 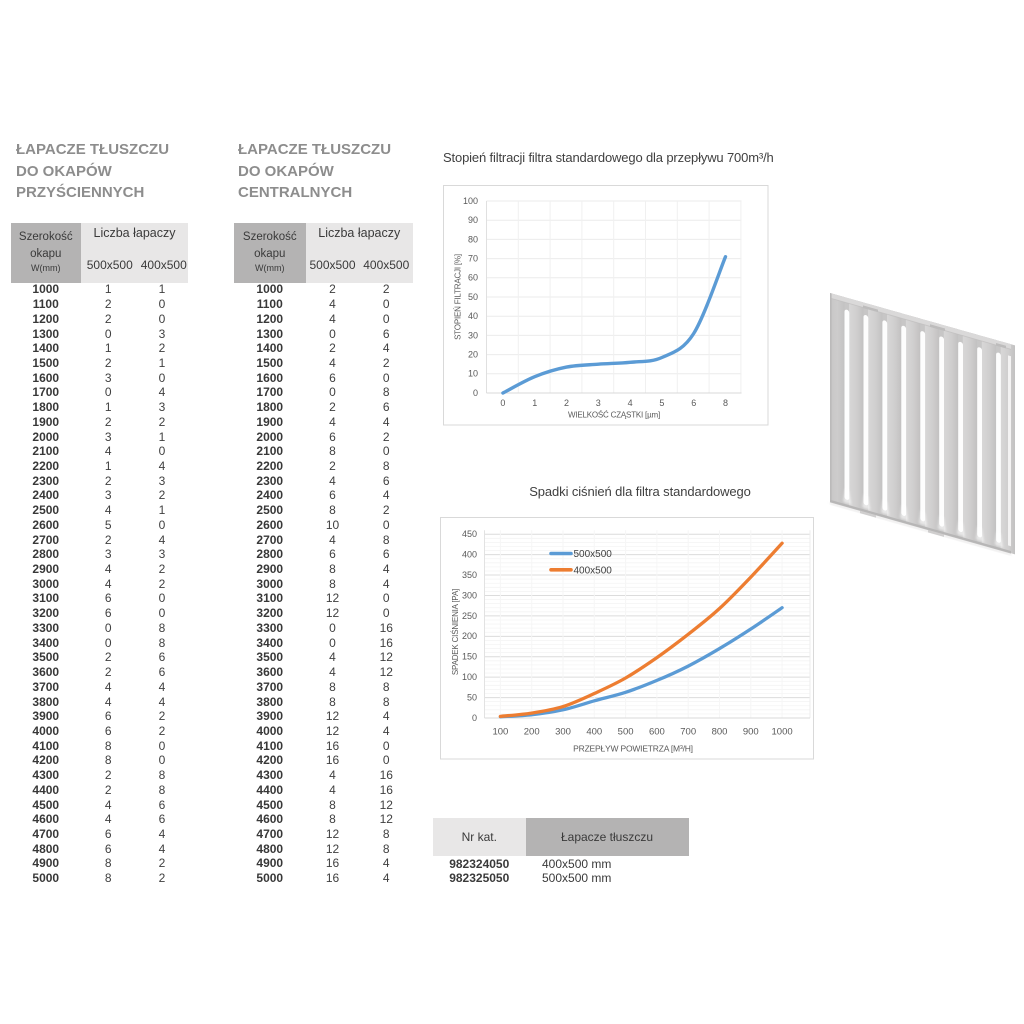 I want to click on svg-text: 500, so click(x=626, y=732).